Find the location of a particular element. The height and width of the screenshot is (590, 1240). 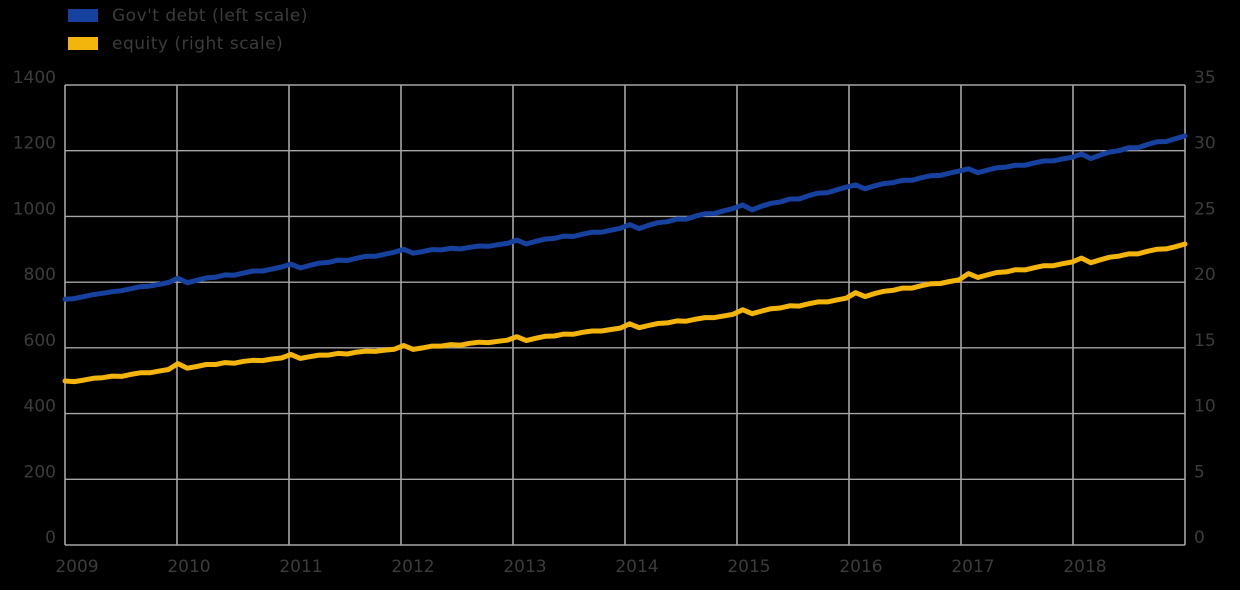

y-axis-left-tick-label: 1400 is located at coordinates (34, 78).